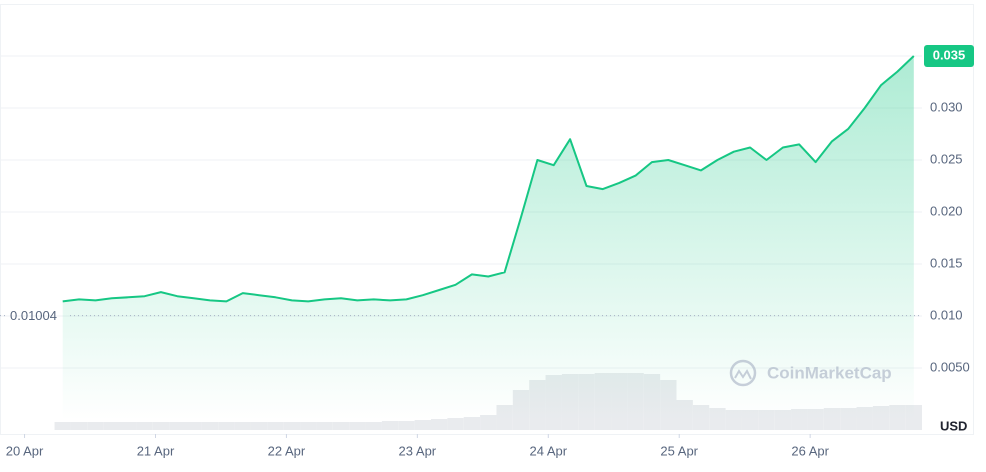  I want to click on x-tick-label: 25 Apr, so click(679, 450).